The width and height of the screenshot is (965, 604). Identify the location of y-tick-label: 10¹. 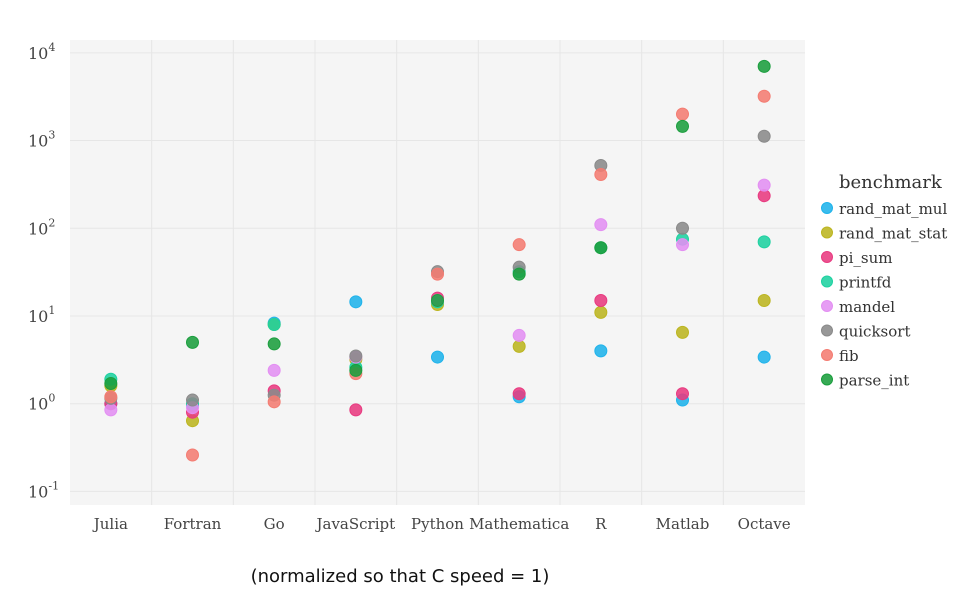
(41, 315).